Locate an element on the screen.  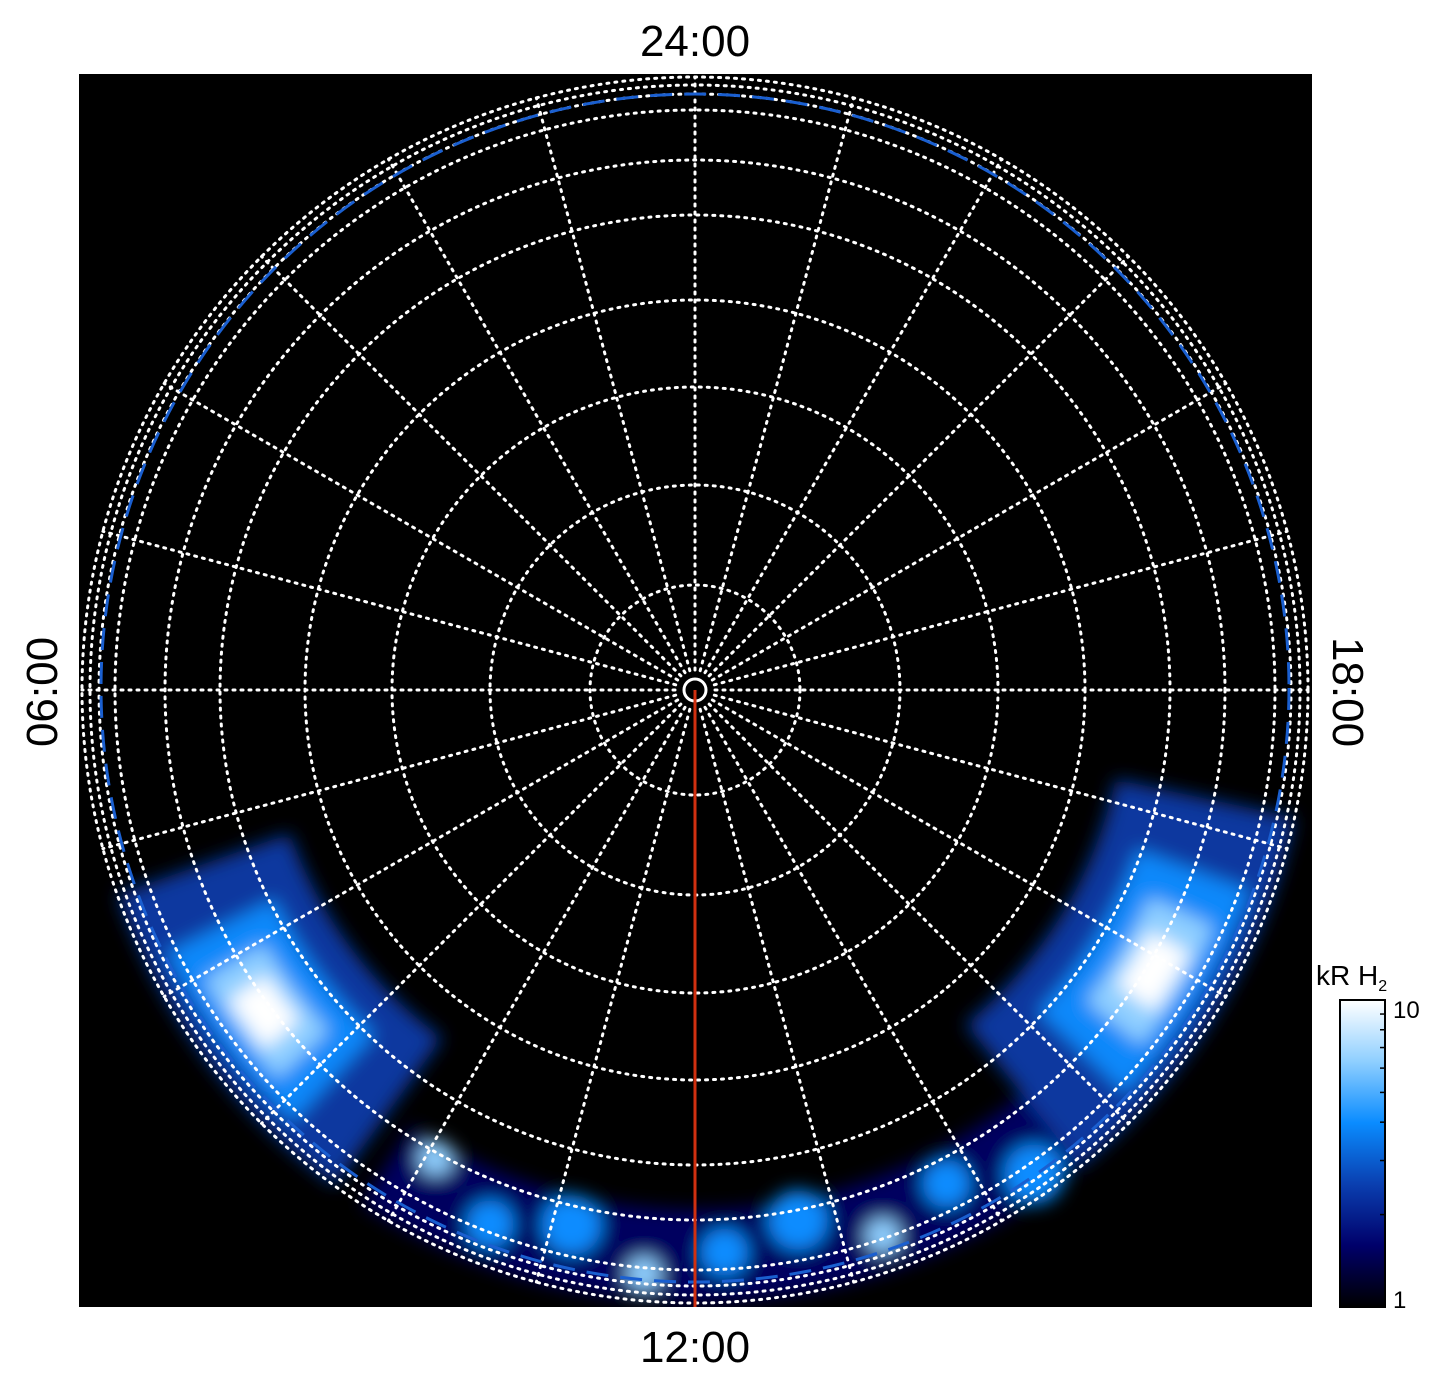
colorbar: kR H2 10 1 is located at coordinates (1368, 1137).